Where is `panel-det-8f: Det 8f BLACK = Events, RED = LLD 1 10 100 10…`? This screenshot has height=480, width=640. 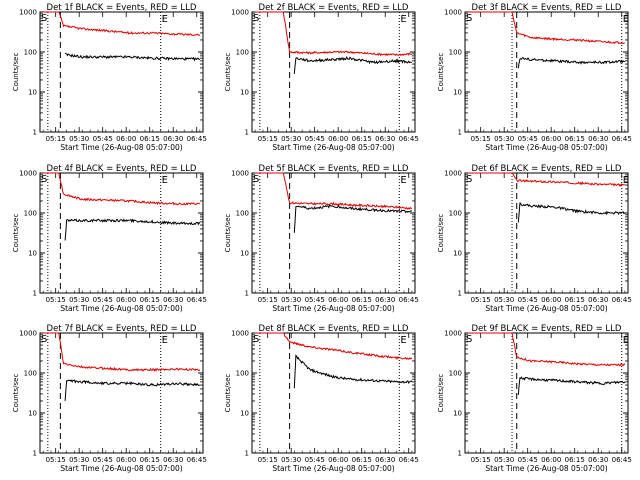 panel-det-8f: Det 8f BLACK = Events, RED = LLD 1 10 100 10… is located at coordinates (321, 398).